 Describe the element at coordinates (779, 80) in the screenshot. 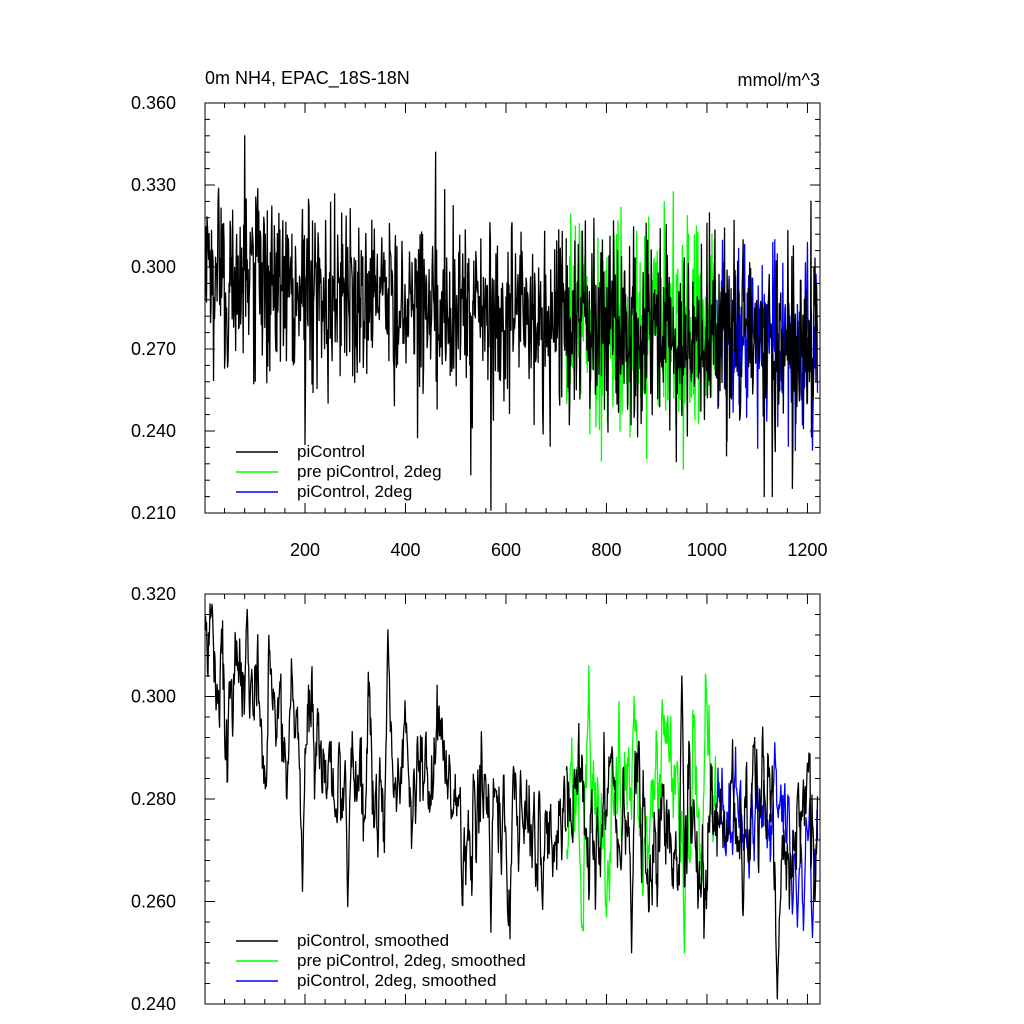

I see `top-panel-units: mmol/m^3` at that location.